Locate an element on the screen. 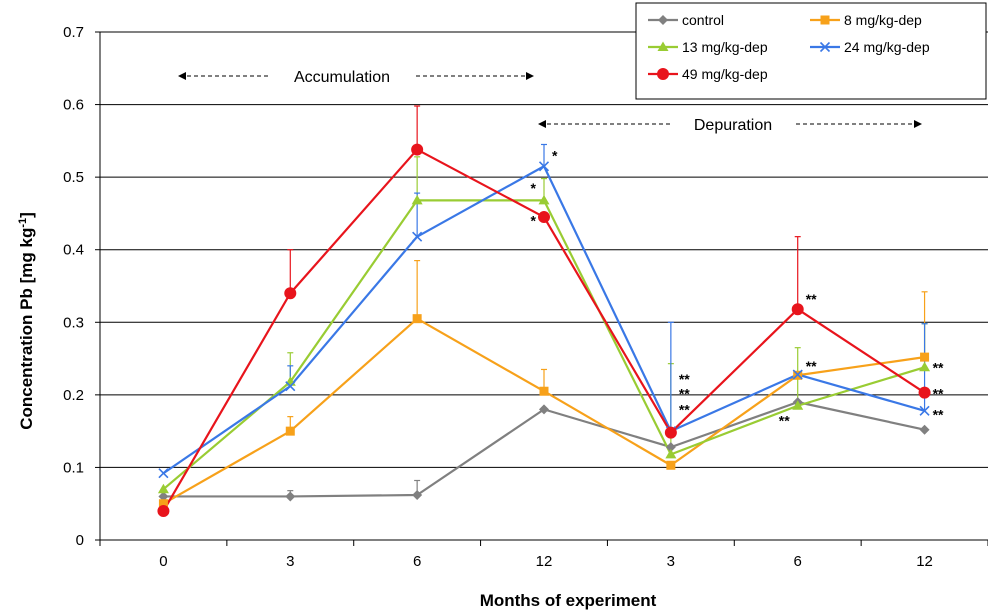 This screenshot has height=613, width=988. legend-label: 8 mg/kg-dep is located at coordinates (883, 20).